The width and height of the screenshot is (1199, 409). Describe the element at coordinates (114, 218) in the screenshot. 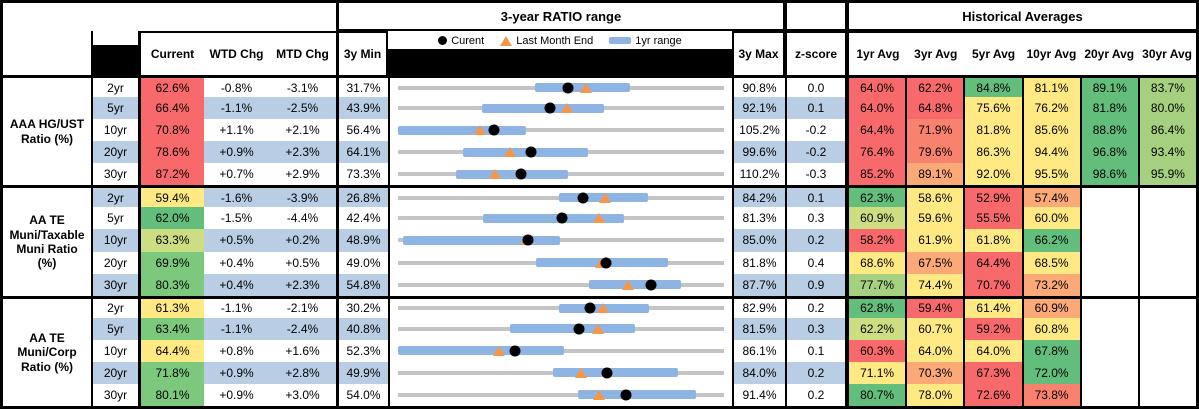

I see `tenor-cell: 5yr` at that location.